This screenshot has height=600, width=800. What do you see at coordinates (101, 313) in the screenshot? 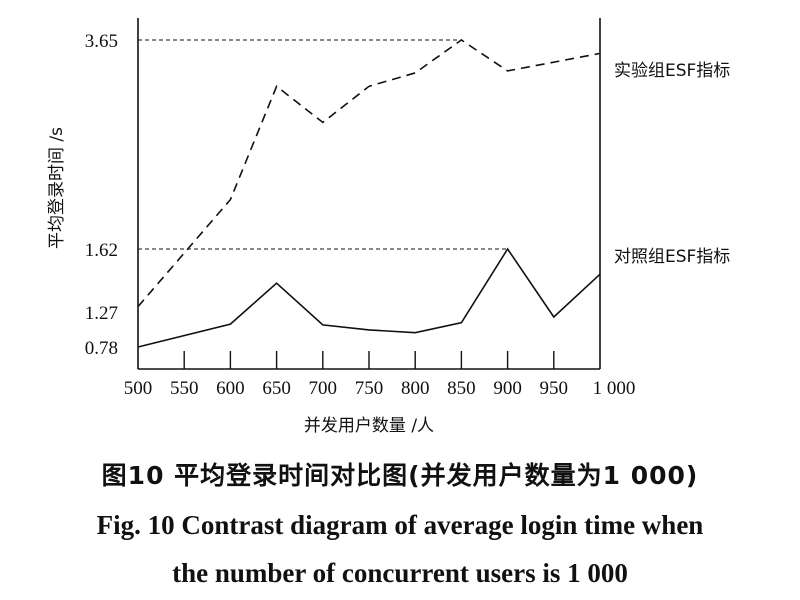
I see `y-tick-label: 1.27` at bounding box center [101, 313].